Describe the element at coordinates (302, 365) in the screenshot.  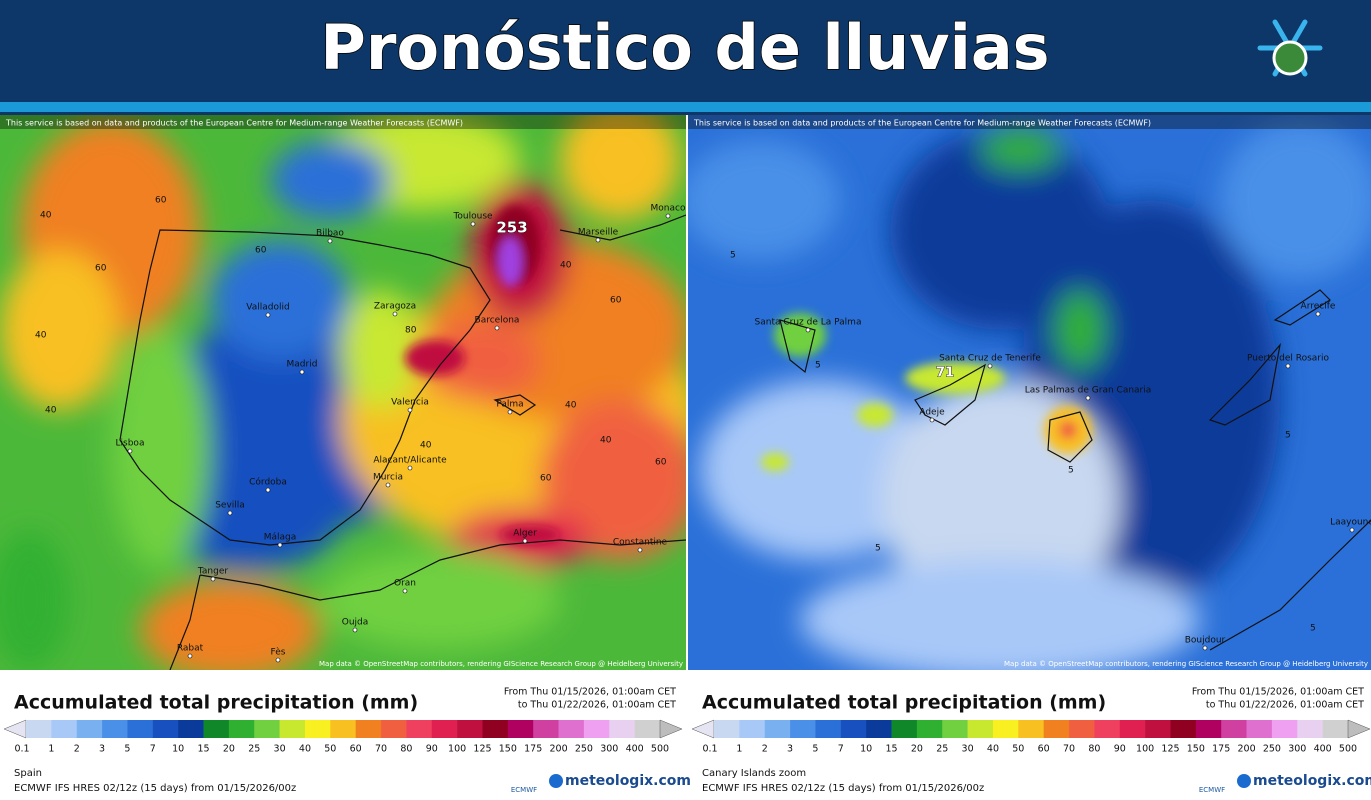
I see `place-label: Madrid` at that location.